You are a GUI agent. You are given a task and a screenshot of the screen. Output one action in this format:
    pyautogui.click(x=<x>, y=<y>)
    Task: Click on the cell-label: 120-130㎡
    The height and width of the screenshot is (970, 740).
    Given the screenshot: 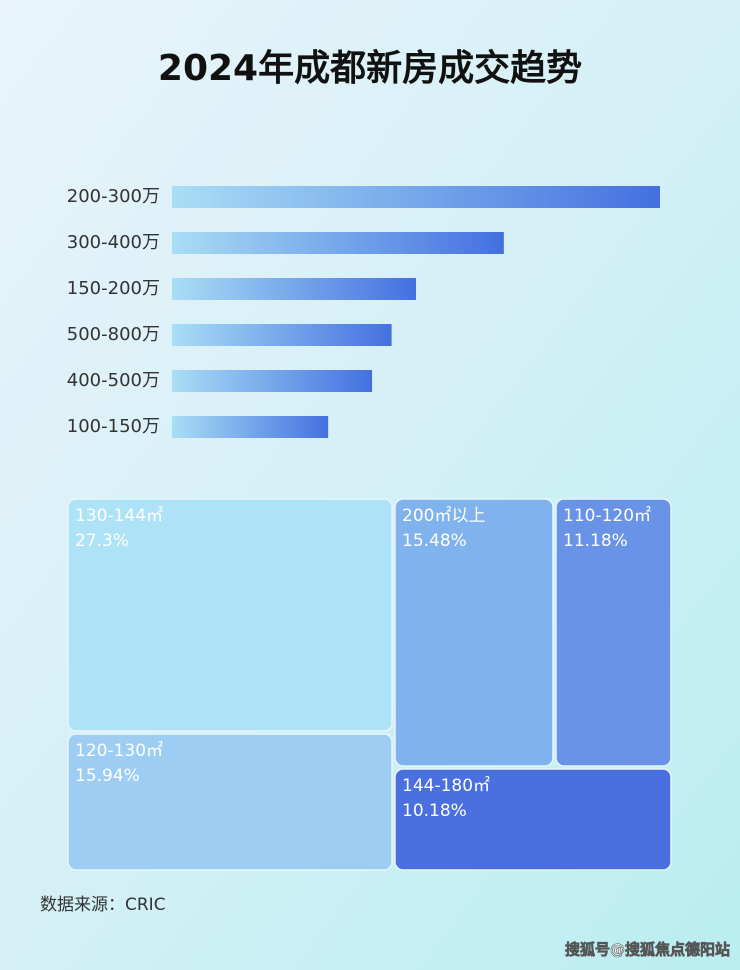 What is the action you would take?
    pyautogui.click(x=119, y=751)
    